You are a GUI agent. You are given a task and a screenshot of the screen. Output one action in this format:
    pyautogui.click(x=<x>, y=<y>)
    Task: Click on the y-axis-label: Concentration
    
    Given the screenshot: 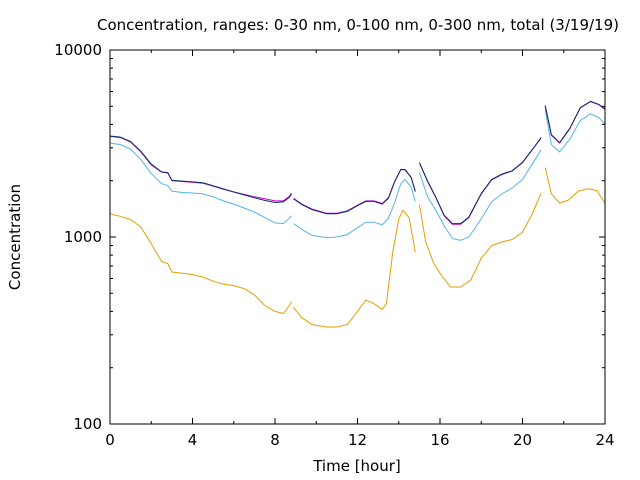 What is the action you would take?
    pyautogui.click(x=15, y=237)
    